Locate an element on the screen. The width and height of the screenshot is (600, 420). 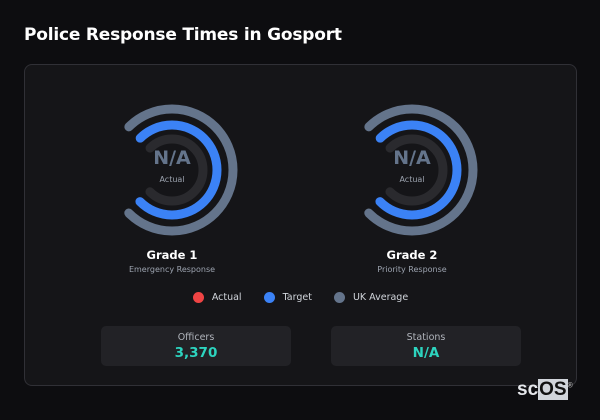
legend-item-target: Target is located at coordinates (287, 297).